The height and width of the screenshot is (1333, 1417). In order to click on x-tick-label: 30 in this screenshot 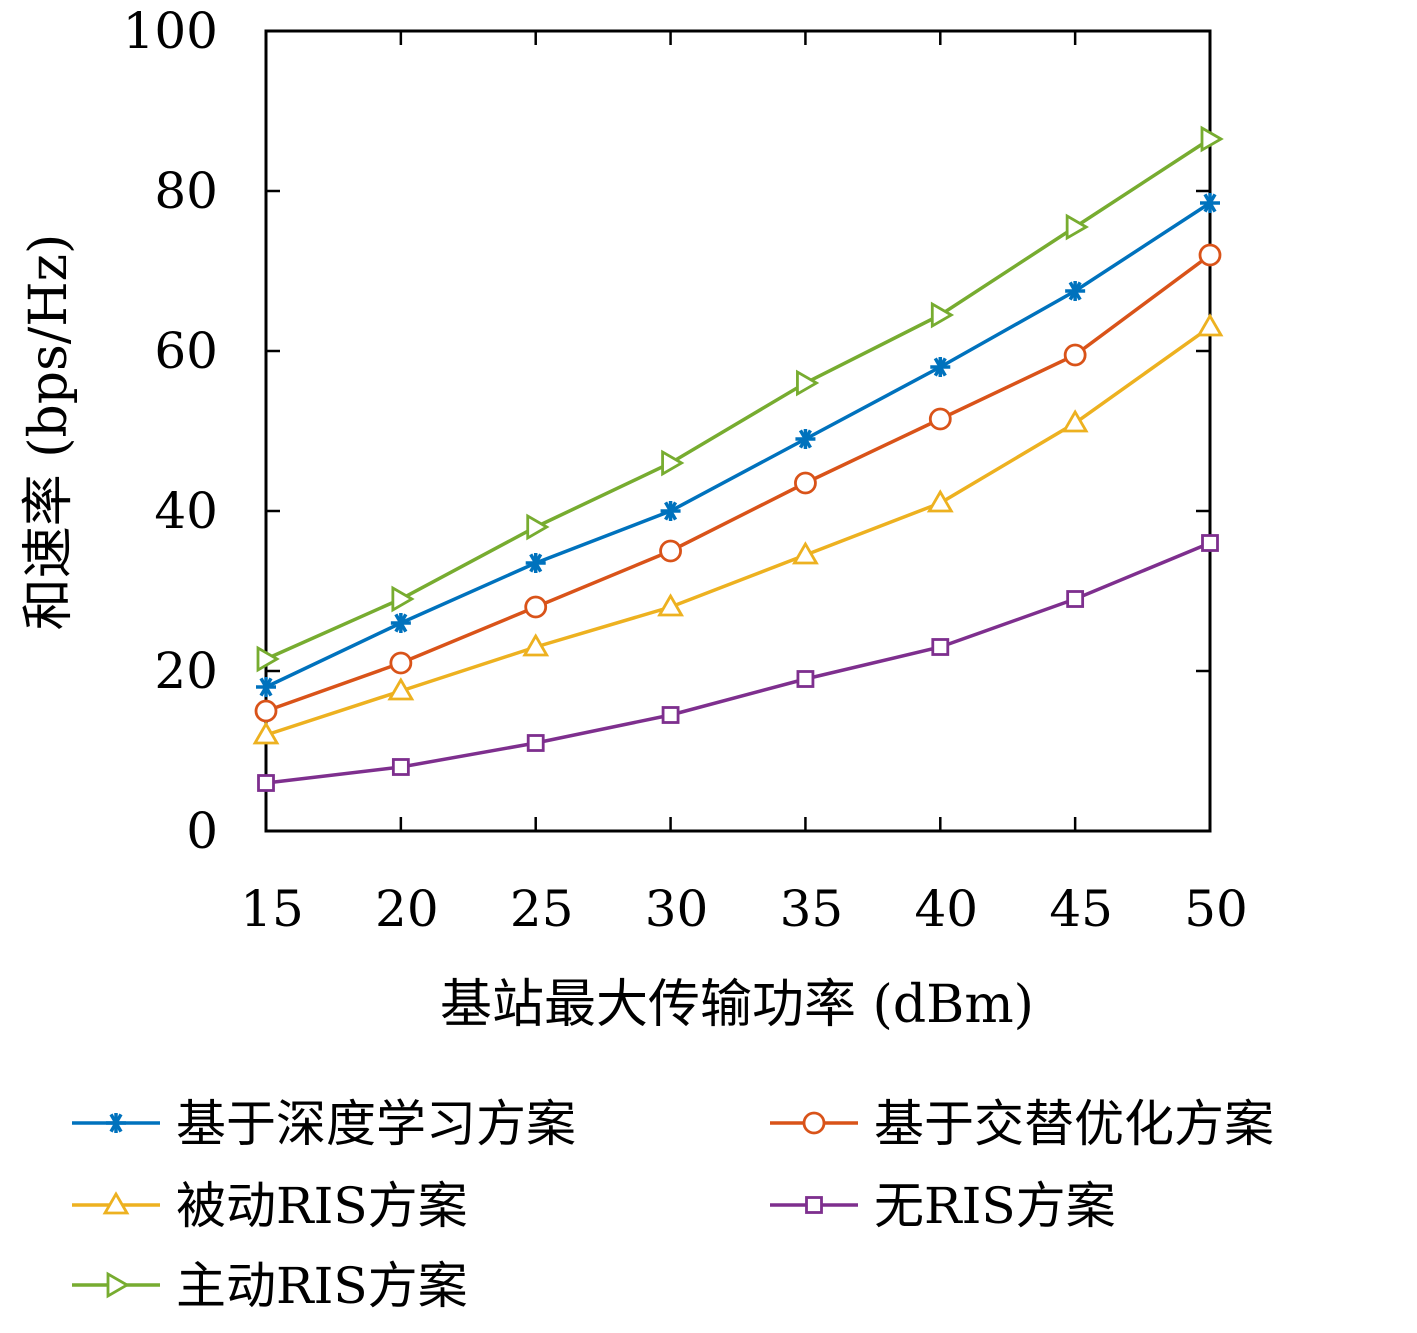, I will do `click(677, 909)`.